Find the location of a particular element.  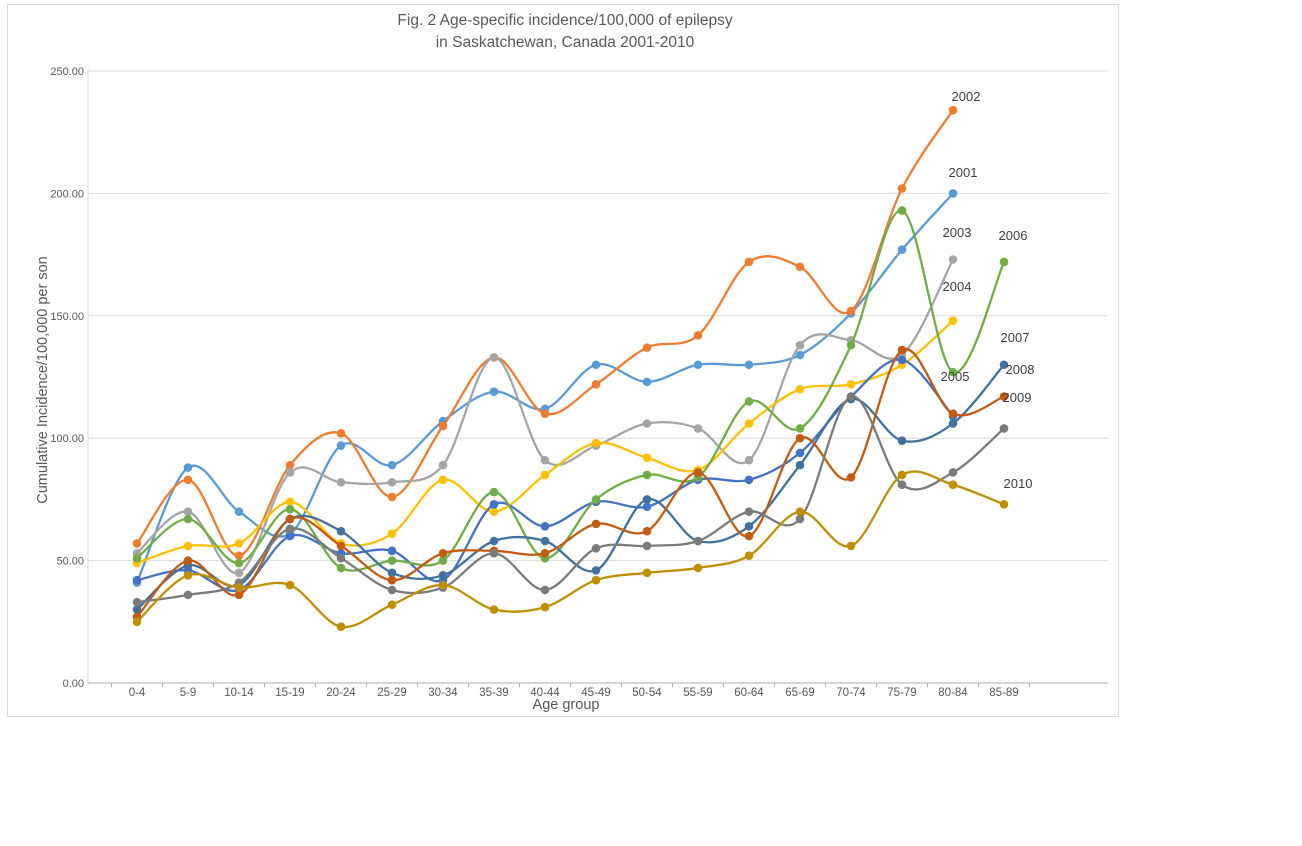

x-tick-label-10-14: 10-14 is located at coordinates (239, 693).